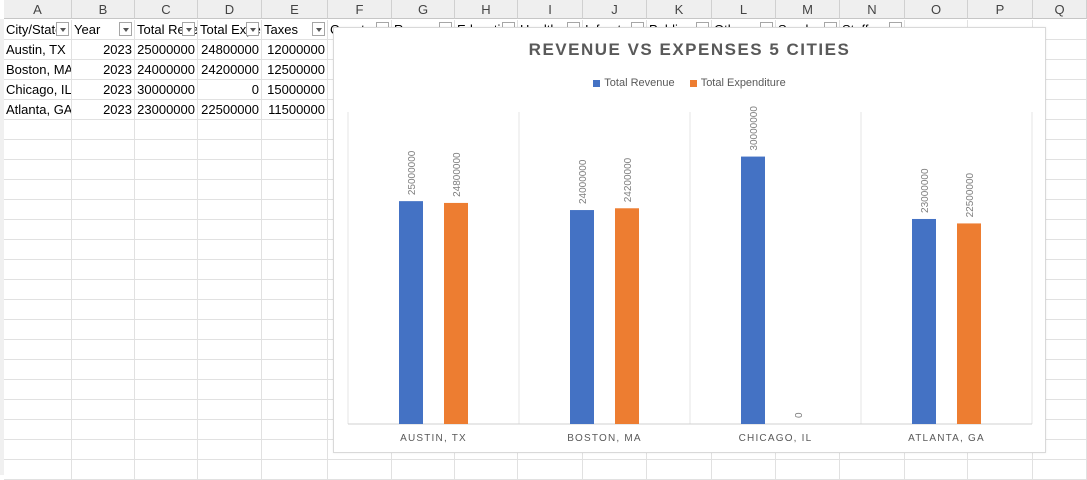 Image resolution: width=1087 pixels, height=480 pixels. Describe the element at coordinates (550, 9) in the screenshot. I see `column-header-i: I` at that location.